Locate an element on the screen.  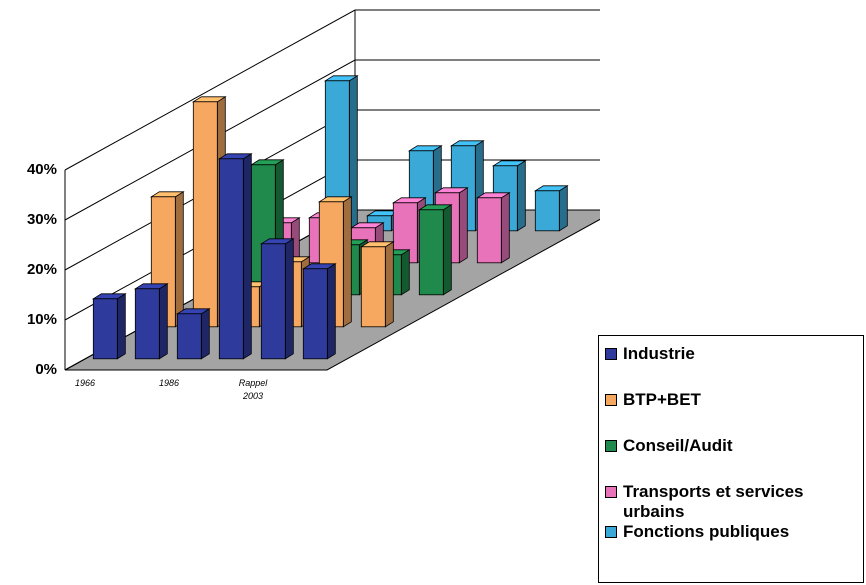
y-tick-label: 0% is located at coordinates (46, 369).